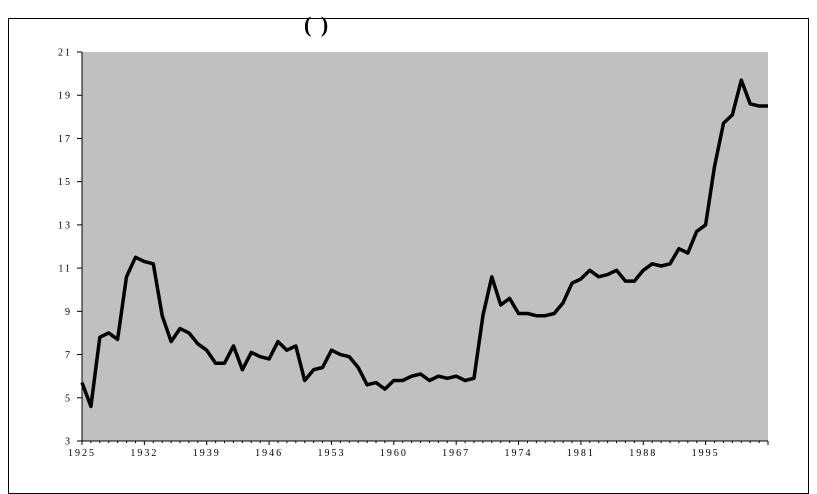 Image resolution: width=817 pixels, height=494 pixels. What do you see at coordinates (207, 453) in the screenshot?
I see `x-tick-label: 1939` at bounding box center [207, 453].